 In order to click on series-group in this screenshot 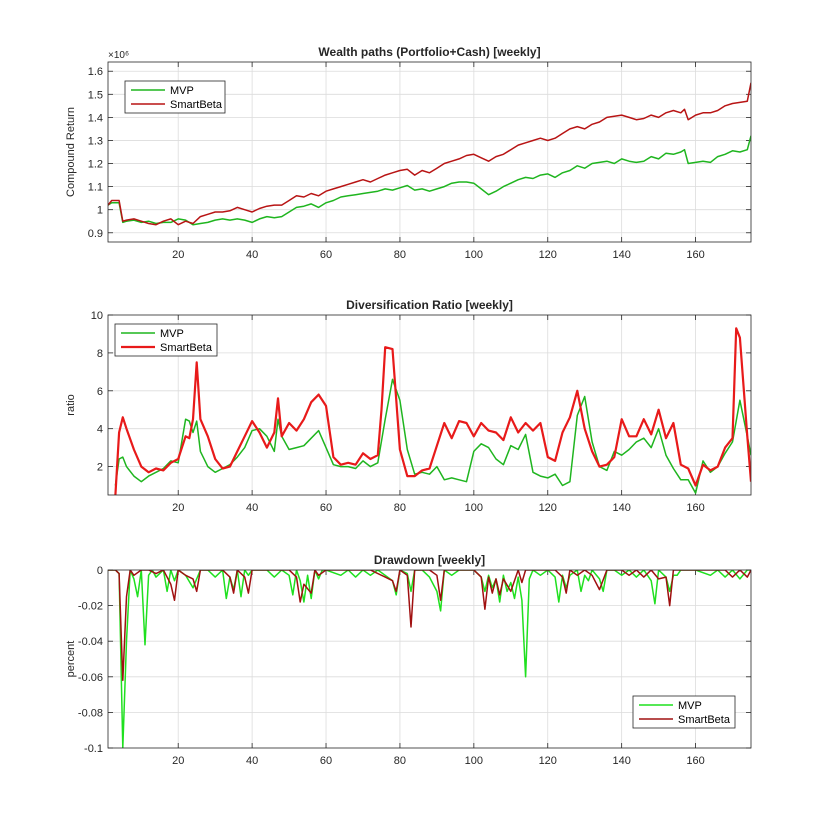, I will do `click(429, 154)`.